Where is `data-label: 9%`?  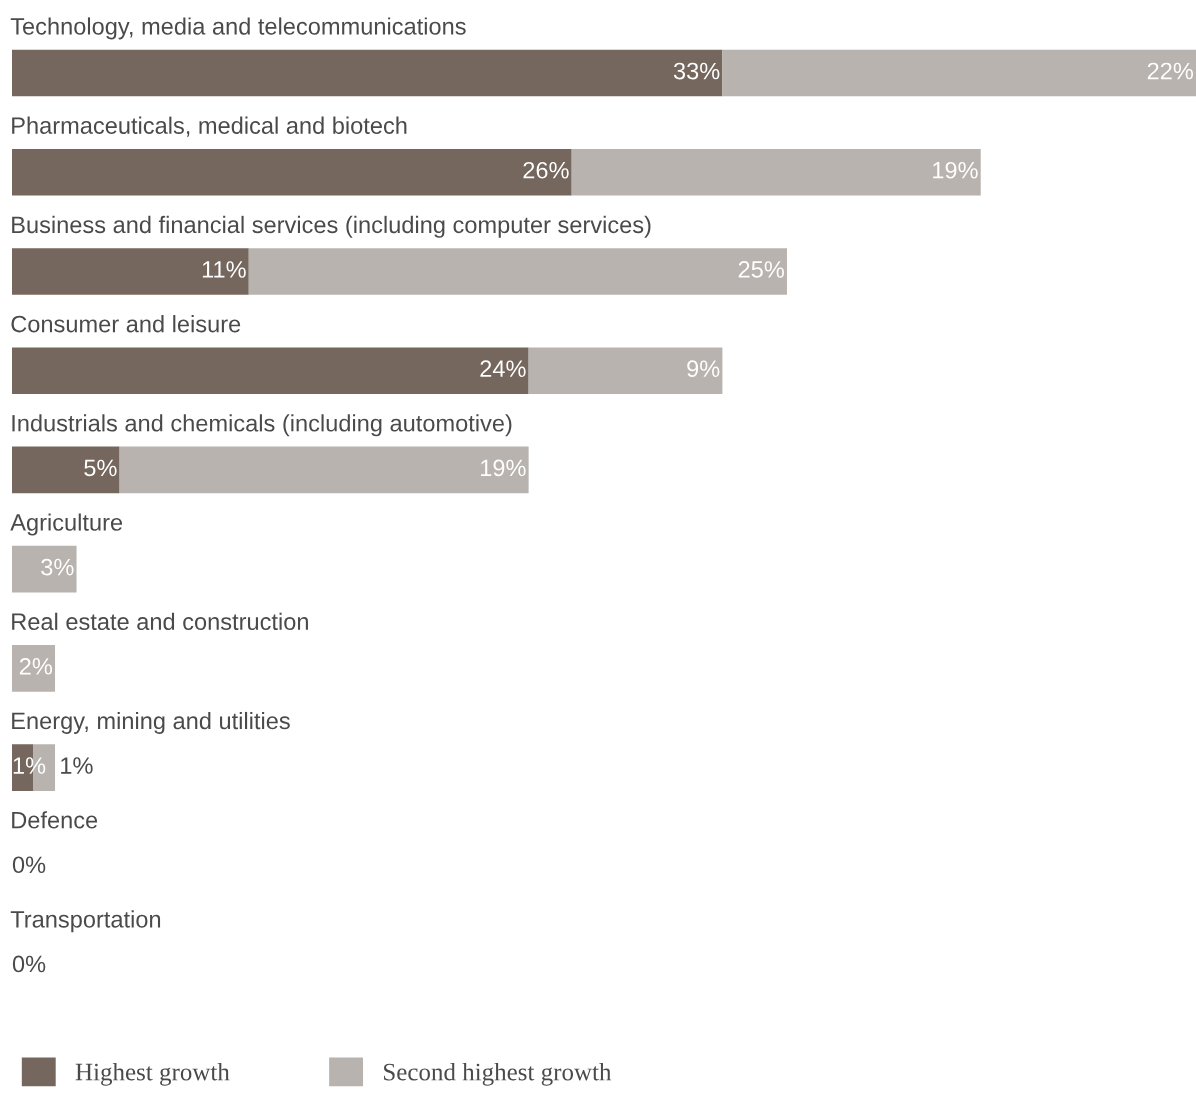 data-label: 9% is located at coordinates (703, 369).